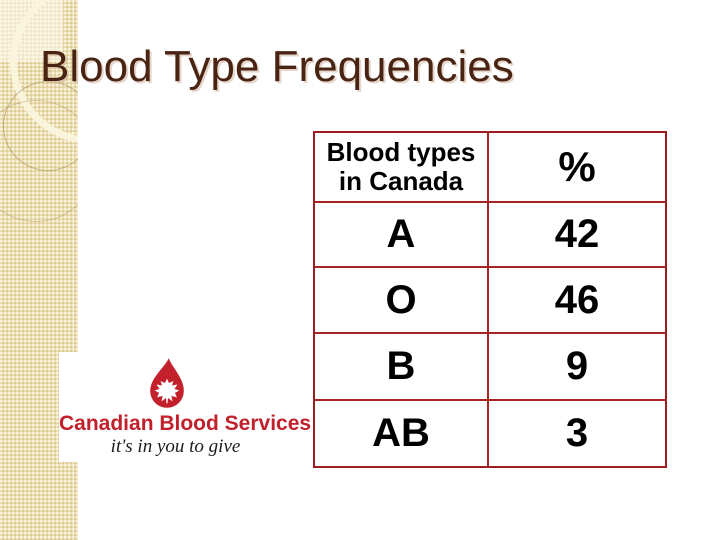 The image size is (720, 540). What do you see at coordinates (401, 151) in the screenshot?
I see `table-header-line1: Blood types` at bounding box center [401, 151].